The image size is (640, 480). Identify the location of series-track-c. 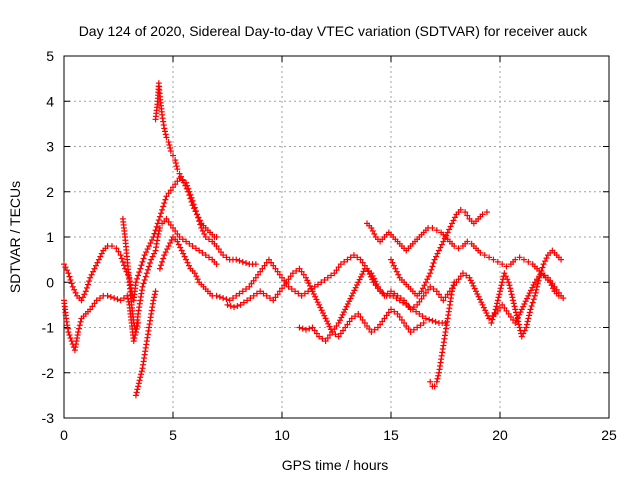
(145, 343).